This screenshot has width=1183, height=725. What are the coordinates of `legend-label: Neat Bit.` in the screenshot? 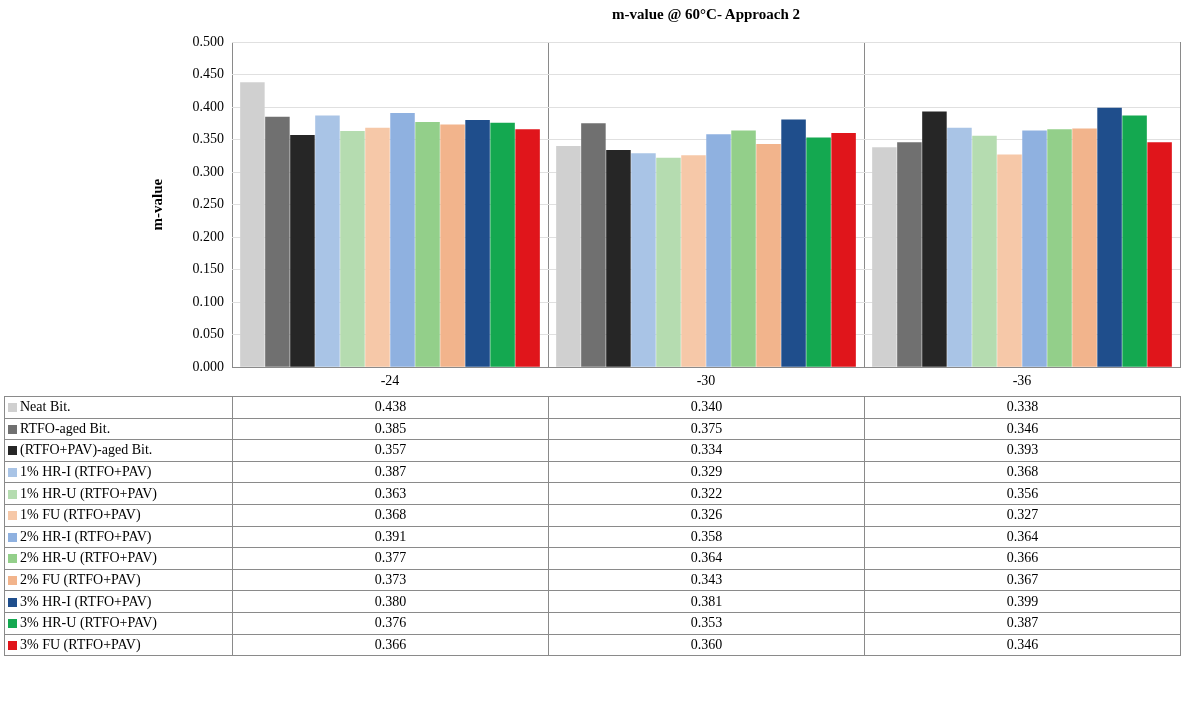 It's located at (45, 407).